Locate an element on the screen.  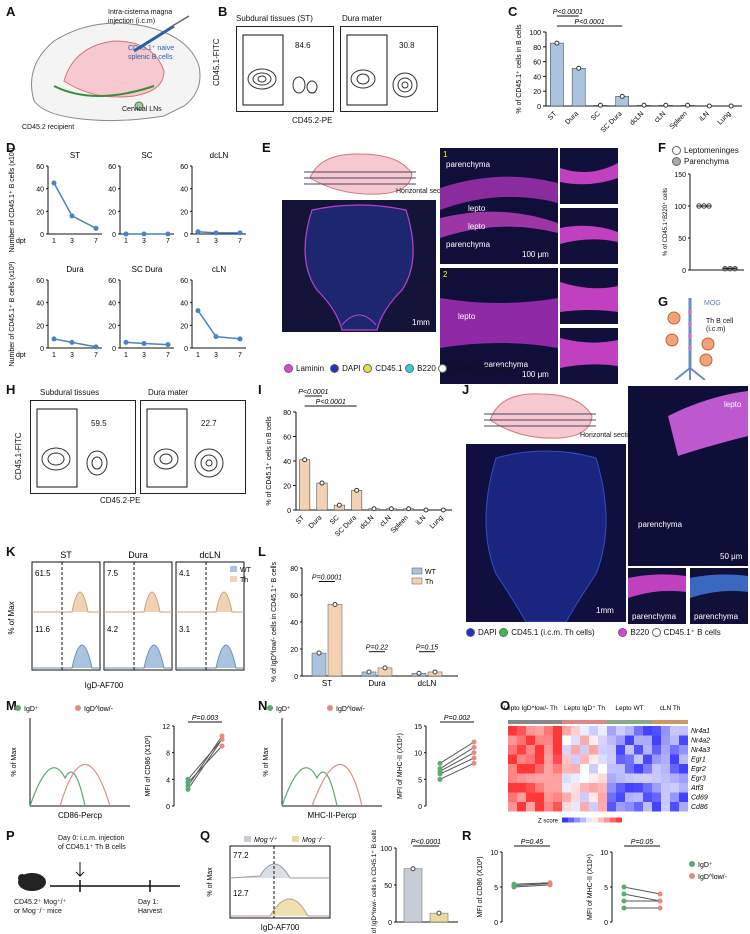
subplot-title: ST is located at coordinates (75, 155).